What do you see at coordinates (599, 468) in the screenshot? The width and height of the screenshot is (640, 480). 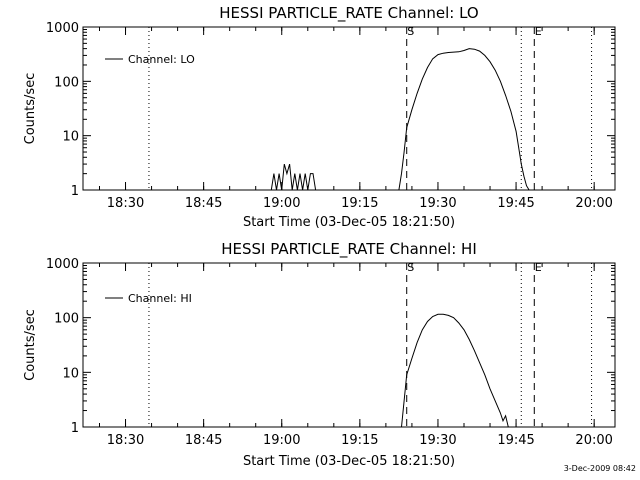 I see `footer-timestamp: 3-Dec-2009 08:42` at bounding box center [599, 468].